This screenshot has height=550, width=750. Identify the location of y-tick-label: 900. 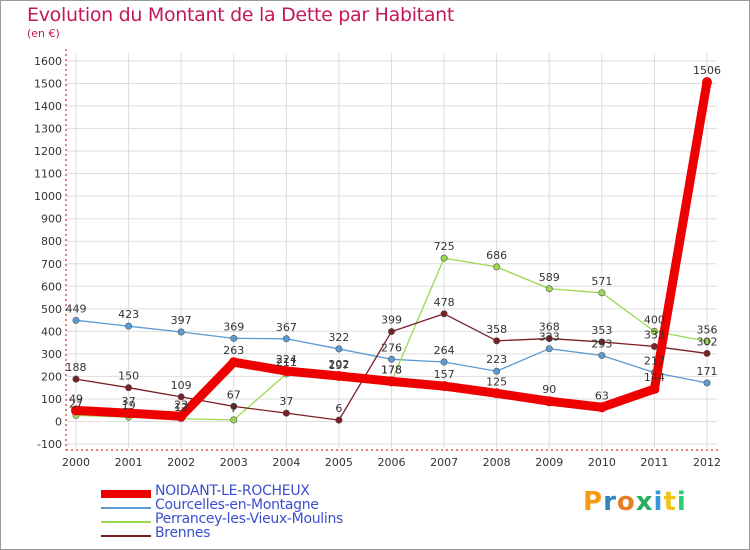
(51, 219).